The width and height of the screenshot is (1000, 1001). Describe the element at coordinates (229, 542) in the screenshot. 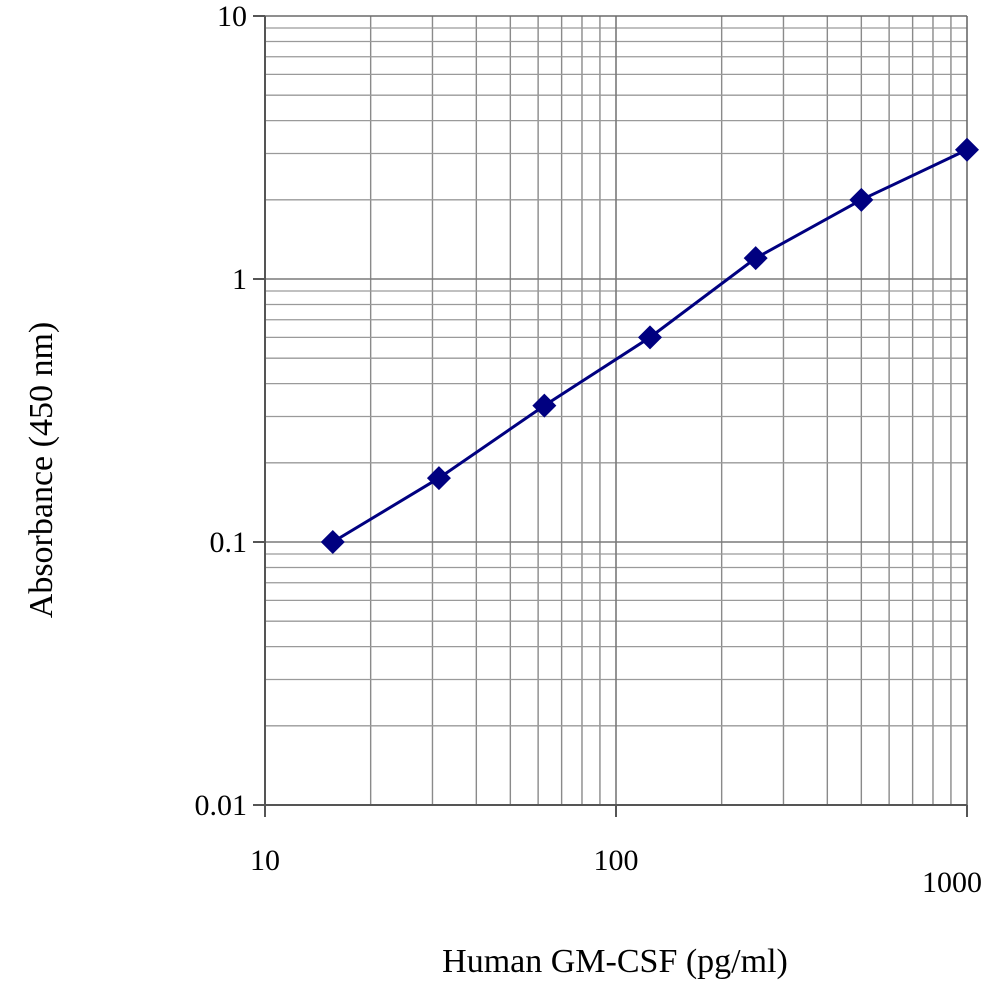

I see `y-tick-label: 0.1` at that location.